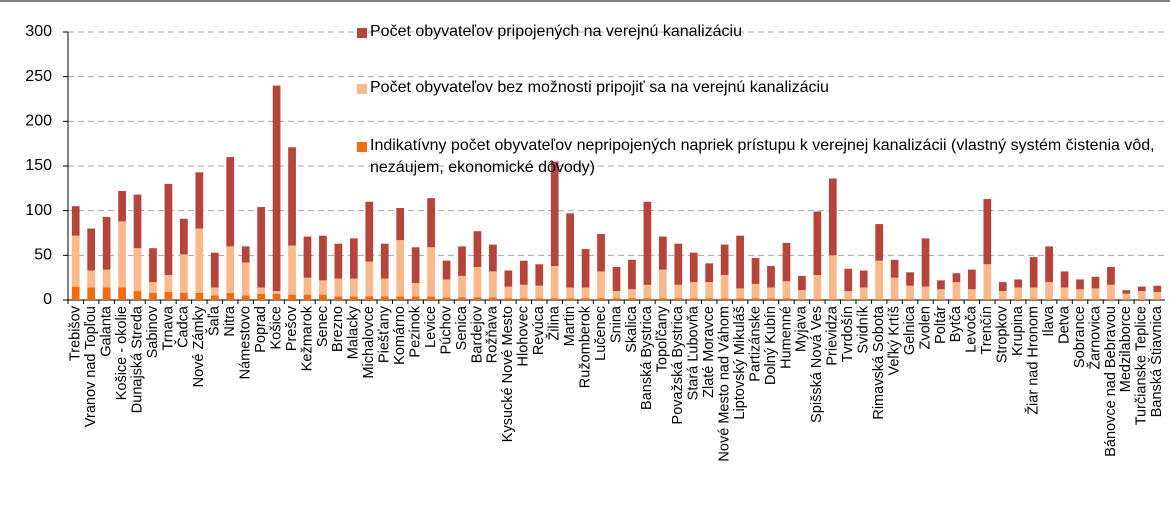 The height and width of the screenshot is (527, 1170). What do you see at coordinates (987, 330) in the screenshot?
I see `x-tick-label: Trenčín` at bounding box center [987, 330].